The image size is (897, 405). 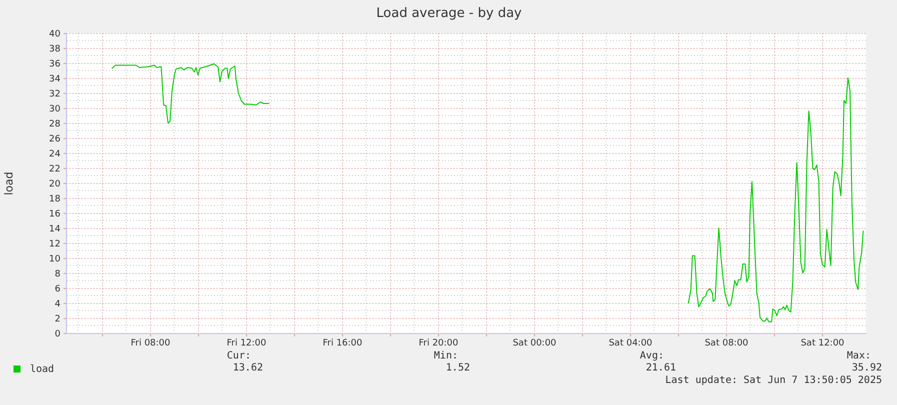 I want to click on y-axis-title: load, so click(x=9, y=184).